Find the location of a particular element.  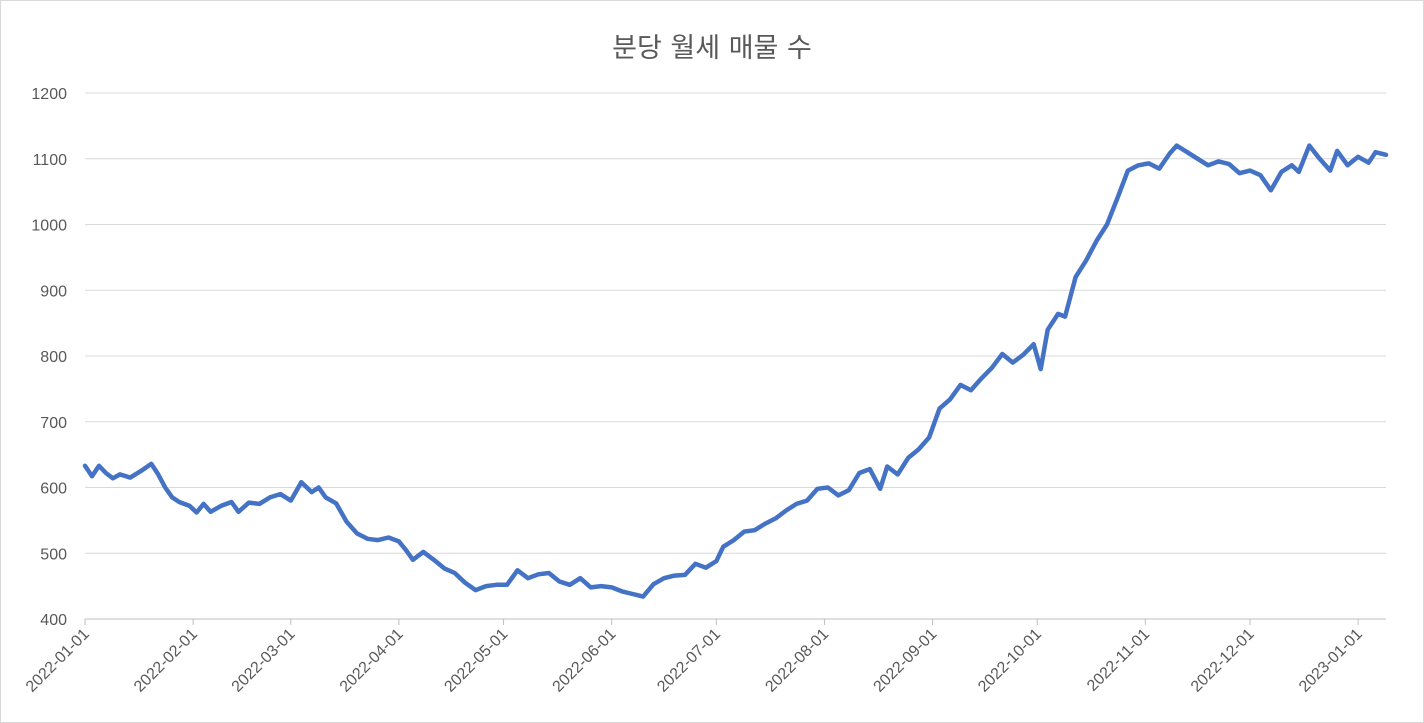

y-tick-label: 1100 is located at coordinates (50, 160).